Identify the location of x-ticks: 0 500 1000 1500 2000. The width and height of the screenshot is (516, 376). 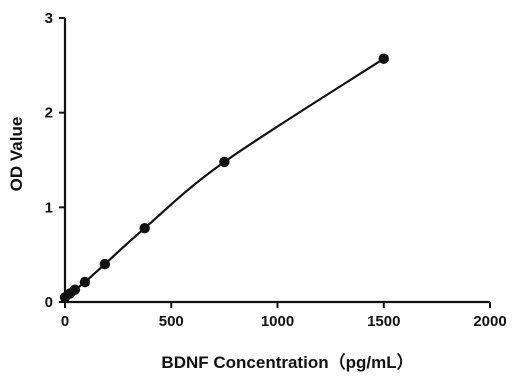
(284, 316).